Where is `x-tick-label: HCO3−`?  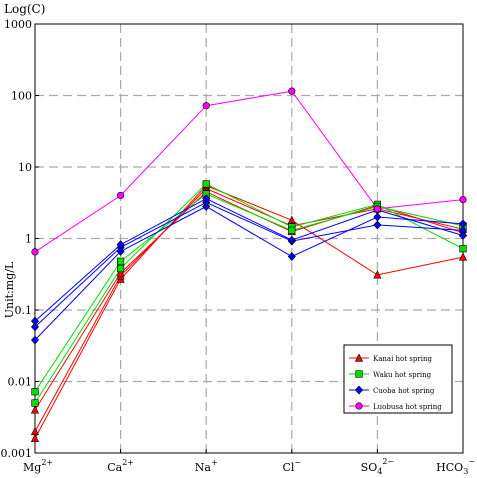
x-tick-label: HCO3− is located at coordinates (455, 465).